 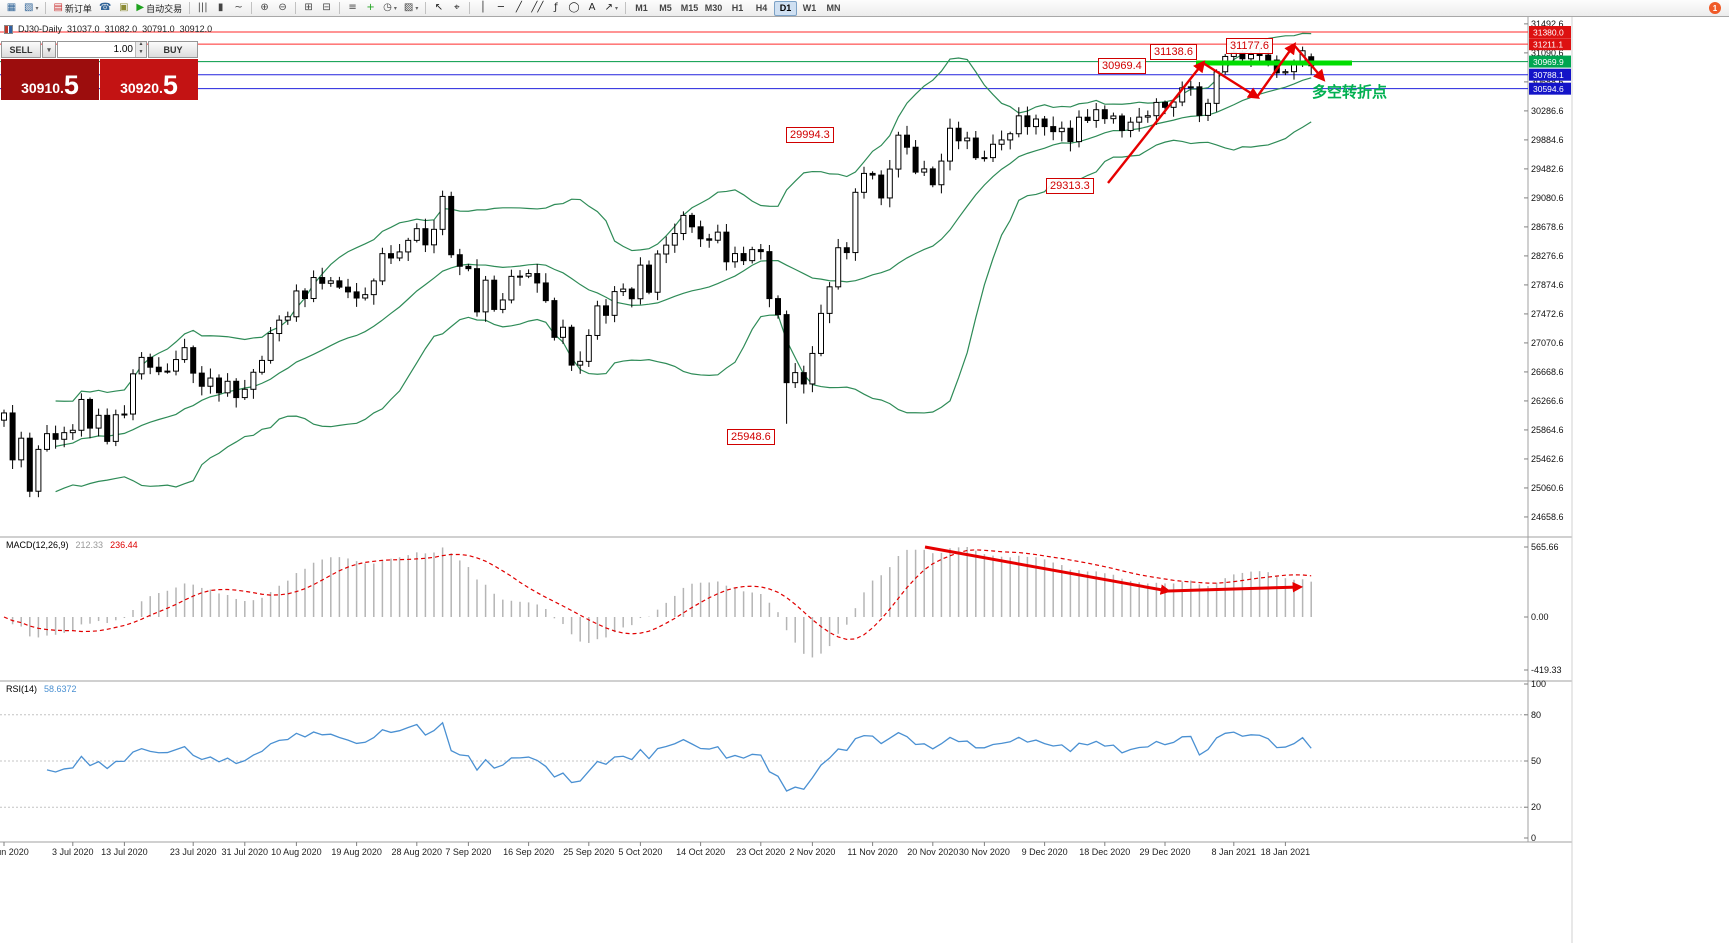 I want to click on timeframe-d1: D1, so click(x=785, y=8).